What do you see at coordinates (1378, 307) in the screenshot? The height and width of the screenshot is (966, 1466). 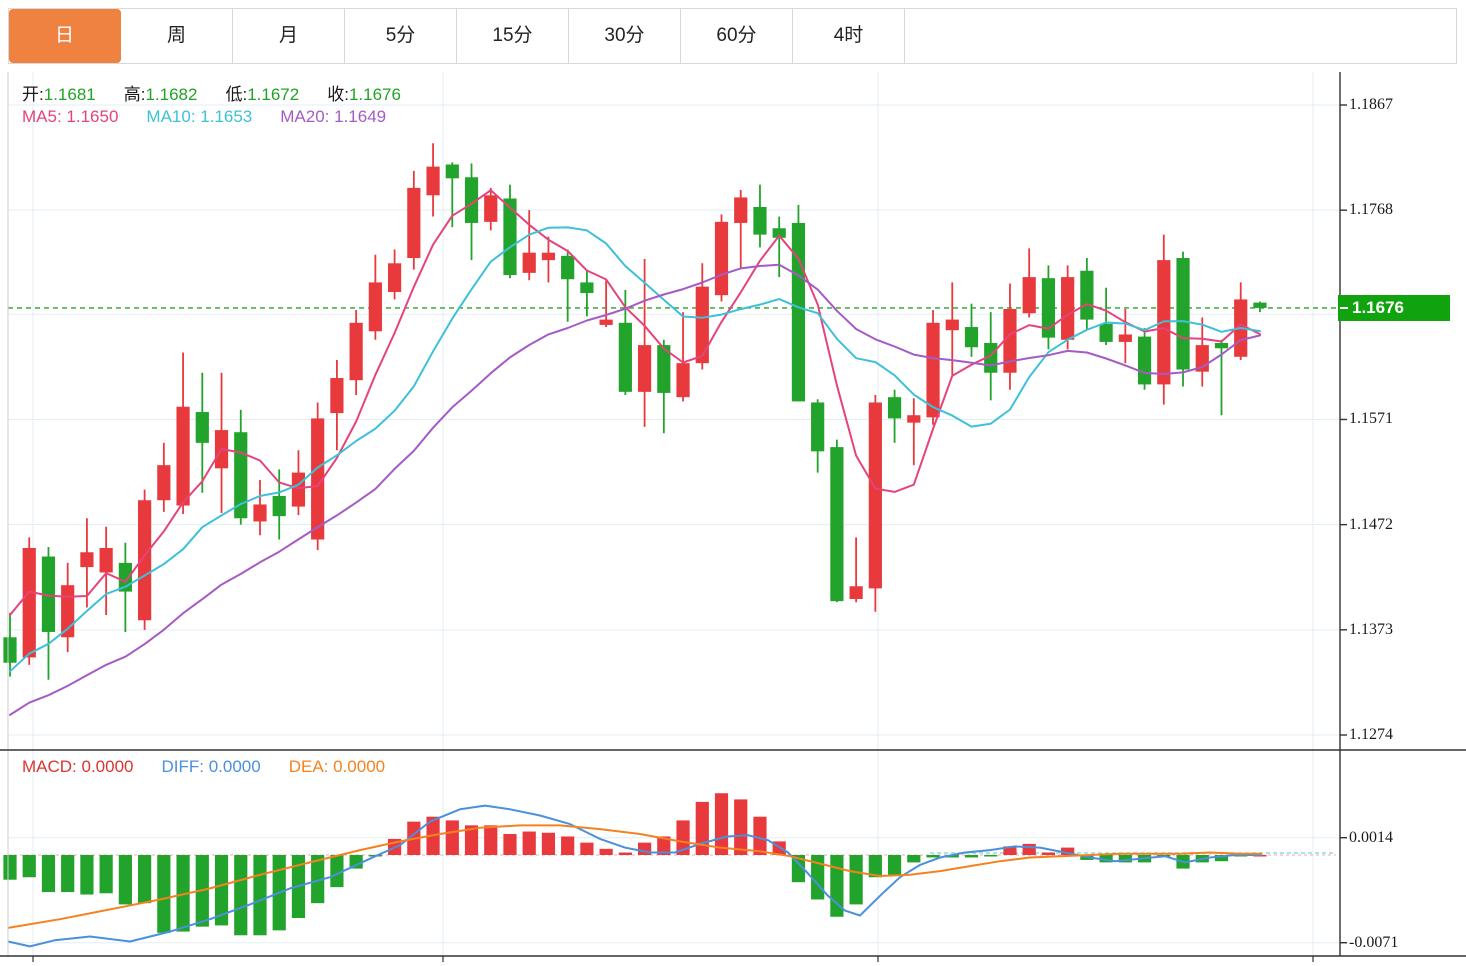 I see `current-price-value: 1.1676` at bounding box center [1378, 307].